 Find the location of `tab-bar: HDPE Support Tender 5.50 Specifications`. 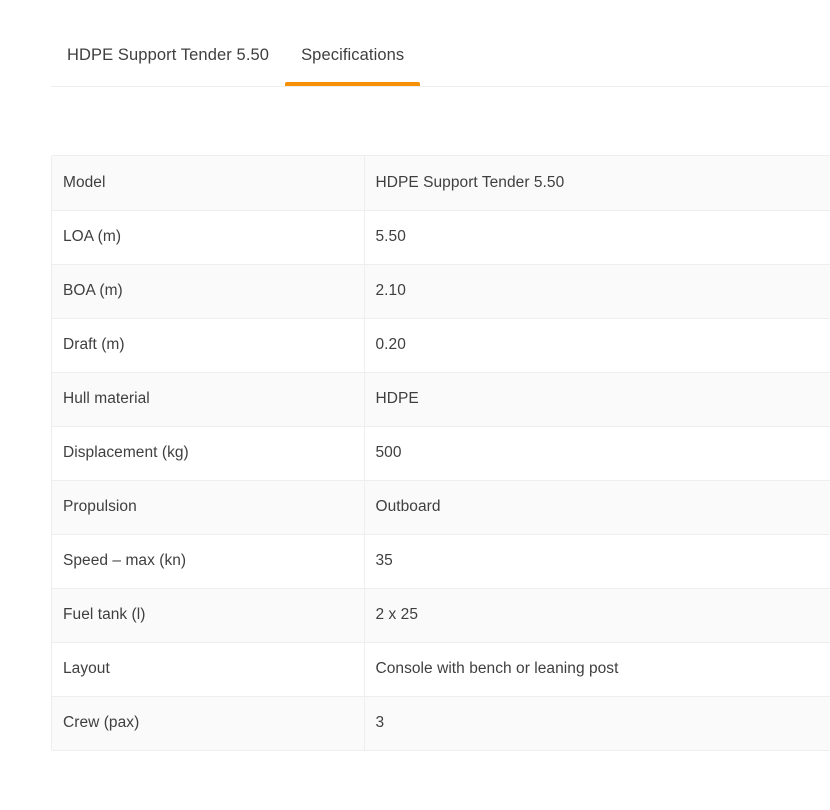

tab-bar: HDPE Support Tender 5.50 Specifications is located at coordinates (440, 56).